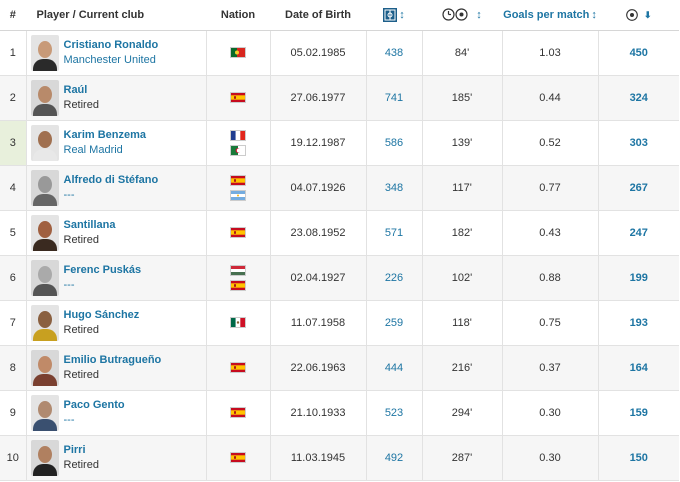  Describe the element at coordinates (238, 322) in the screenshot. I see `flag-mexico-icon` at that location.